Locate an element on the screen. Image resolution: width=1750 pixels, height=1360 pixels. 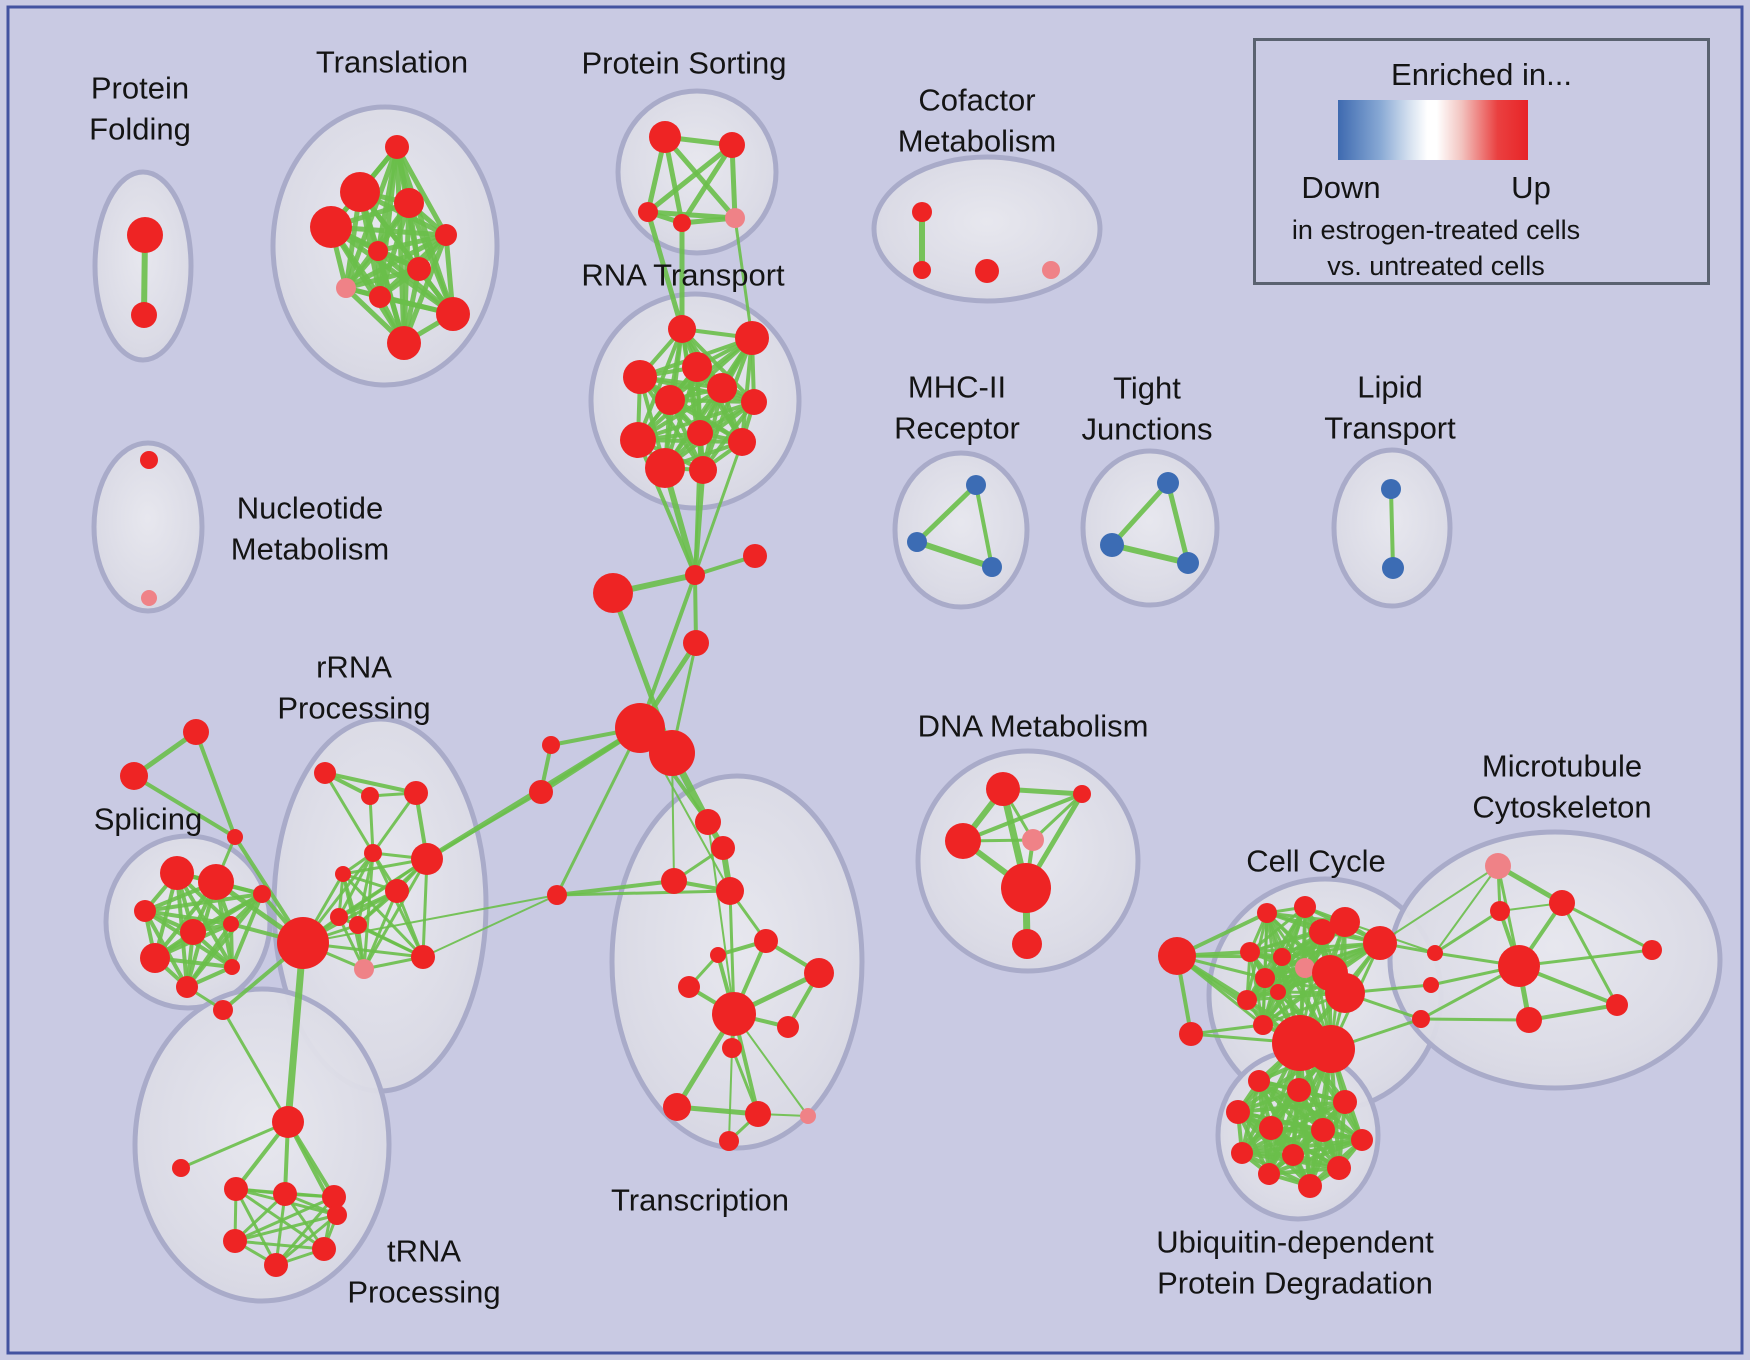
network-node-ccp is located at coordinates (1305, 968).